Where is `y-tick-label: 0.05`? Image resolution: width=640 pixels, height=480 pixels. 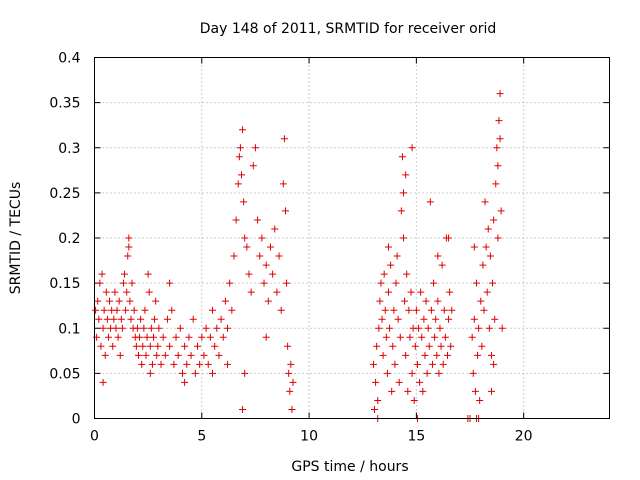
y-tick-label: 0.05 is located at coordinates (64, 374).